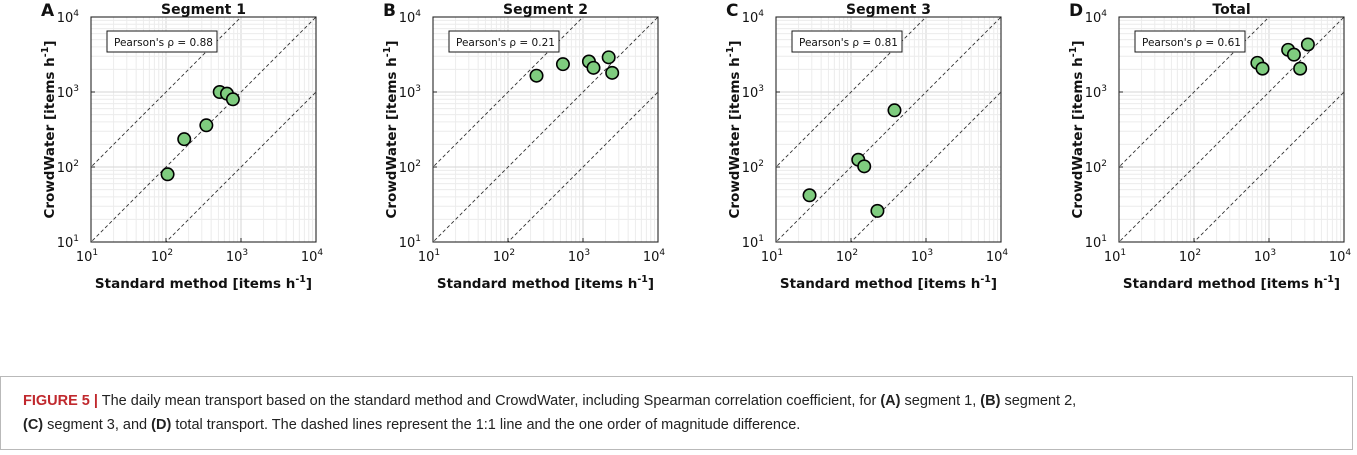 This screenshot has width=1357, height=455. I want to click on correlation-annotation: Pearson's ρ = 0.21, so click(505, 43).